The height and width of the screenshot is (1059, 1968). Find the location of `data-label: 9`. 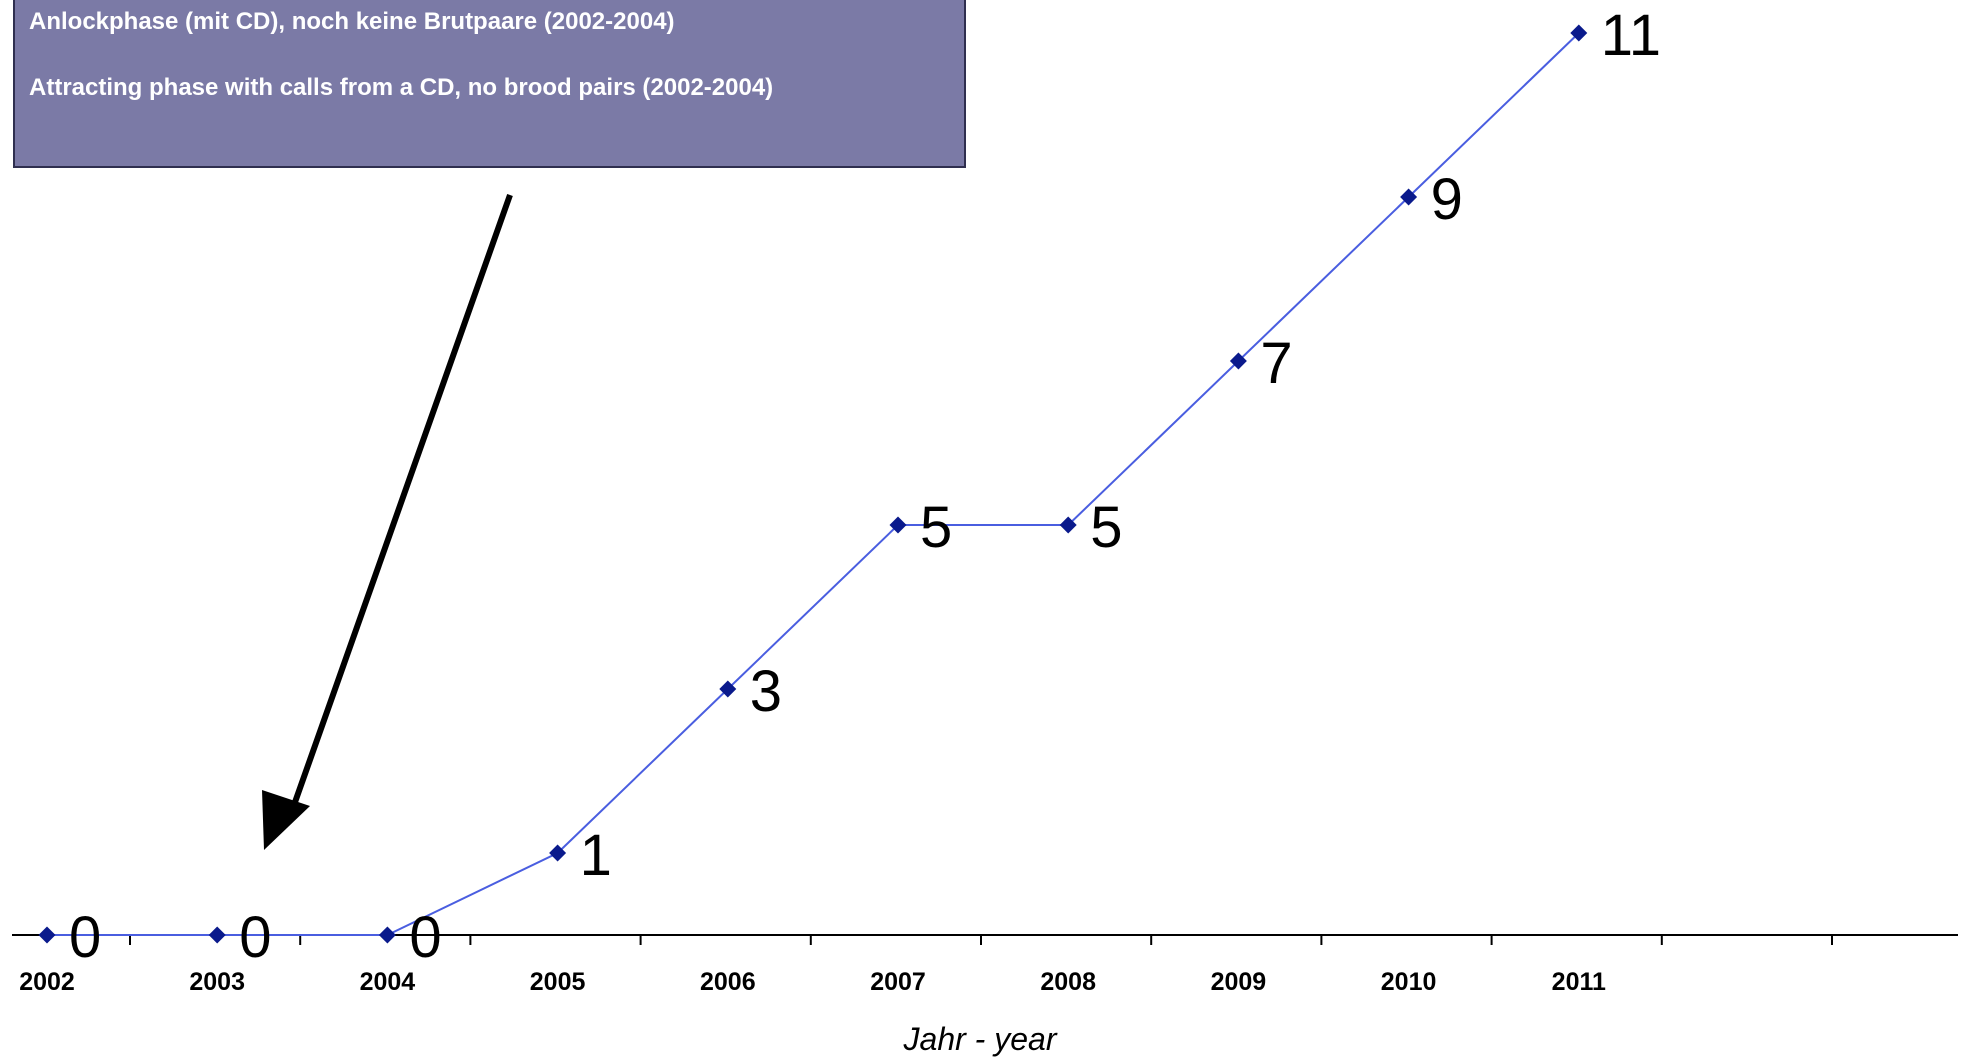

data-label: 9 is located at coordinates (1447, 199).